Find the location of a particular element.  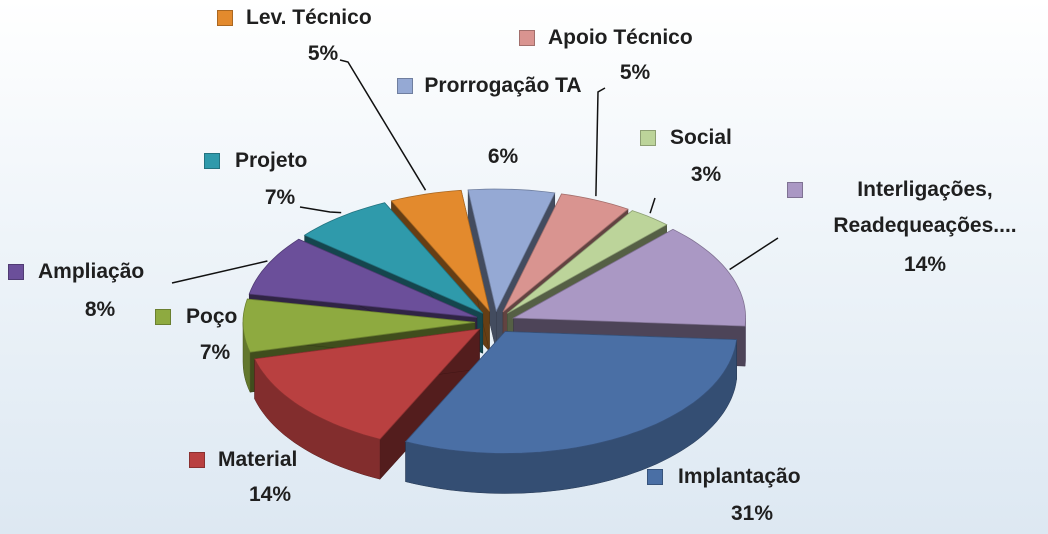

category-label: Ampliação is located at coordinates (91, 271).